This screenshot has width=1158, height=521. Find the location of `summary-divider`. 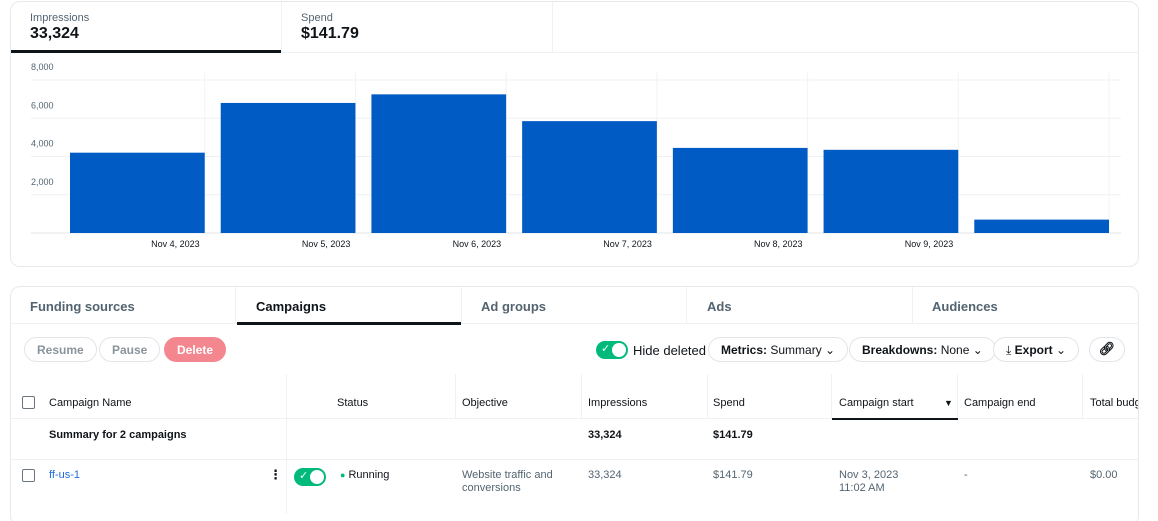

summary-divider is located at coordinates (574, 459).